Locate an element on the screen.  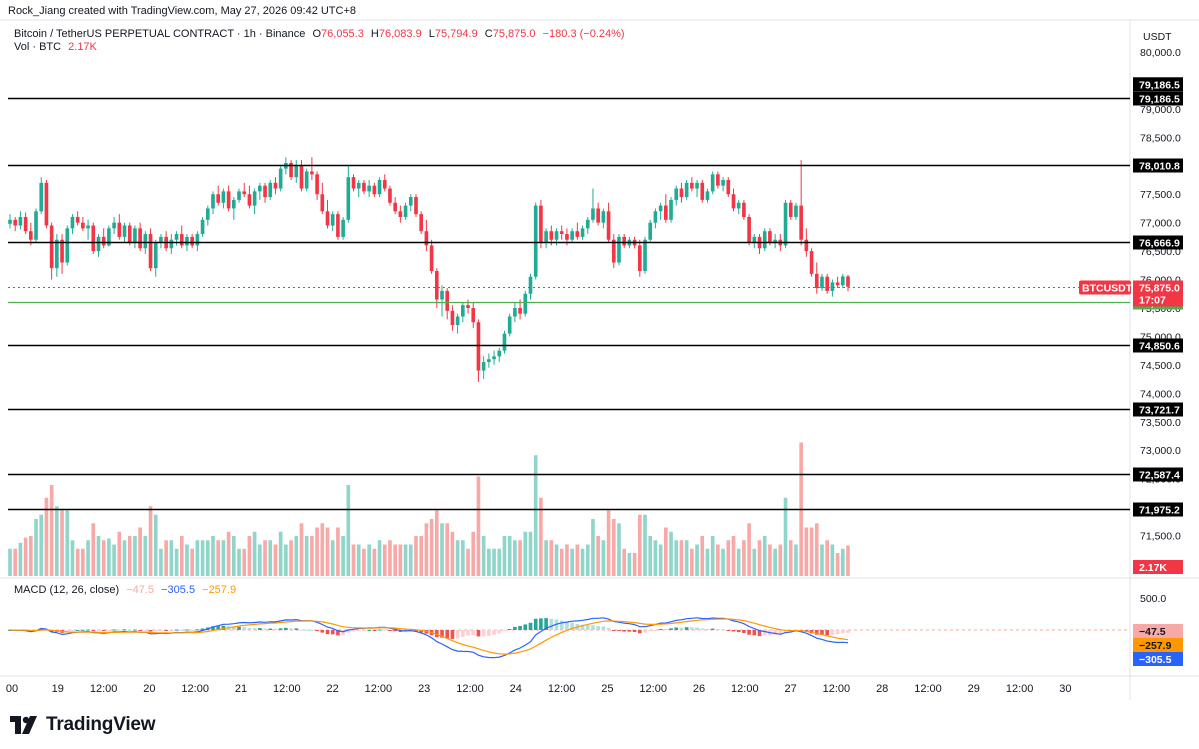
close-key: C is located at coordinates (488, 34).